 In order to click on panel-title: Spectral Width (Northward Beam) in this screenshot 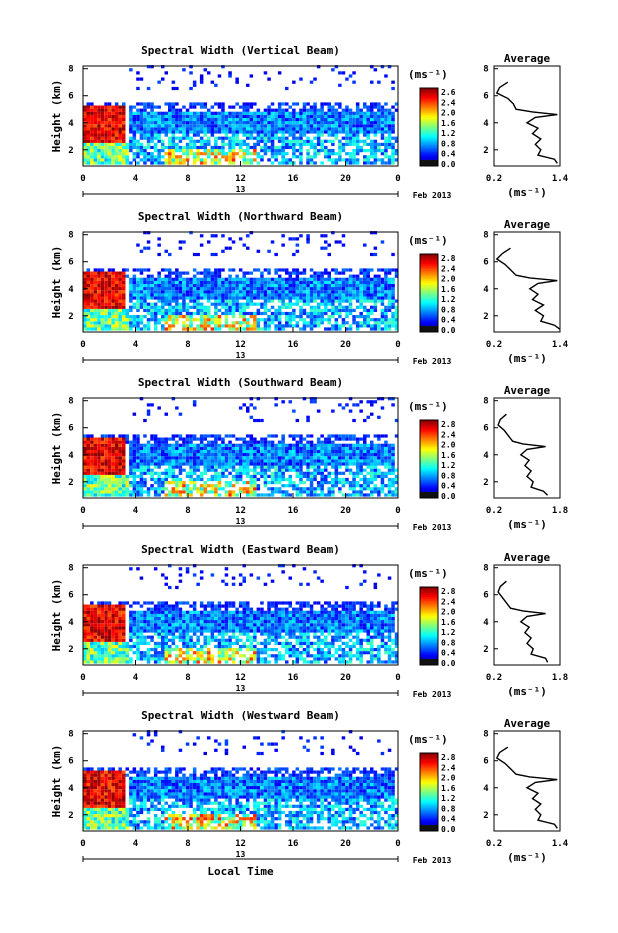, I will do `click(240, 216)`.